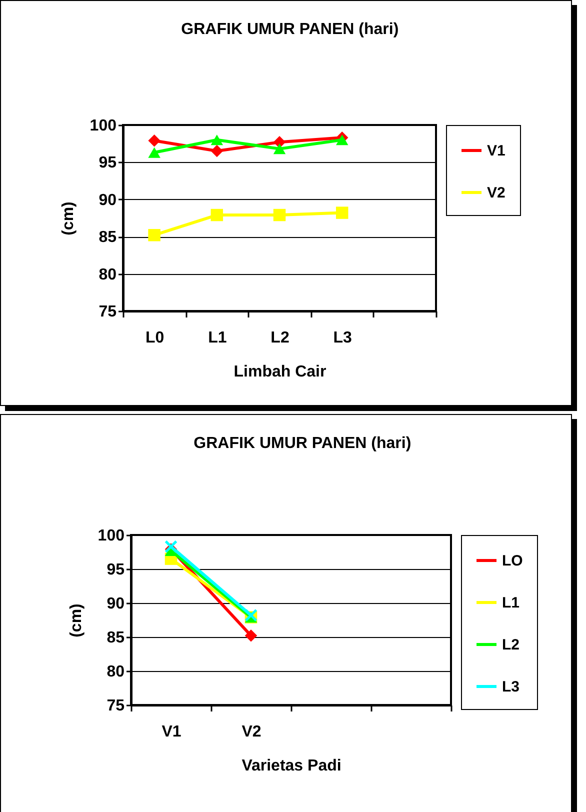 This screenshot has width=586, height=812. I want to click on legend-label: LO, so click(513, 561).